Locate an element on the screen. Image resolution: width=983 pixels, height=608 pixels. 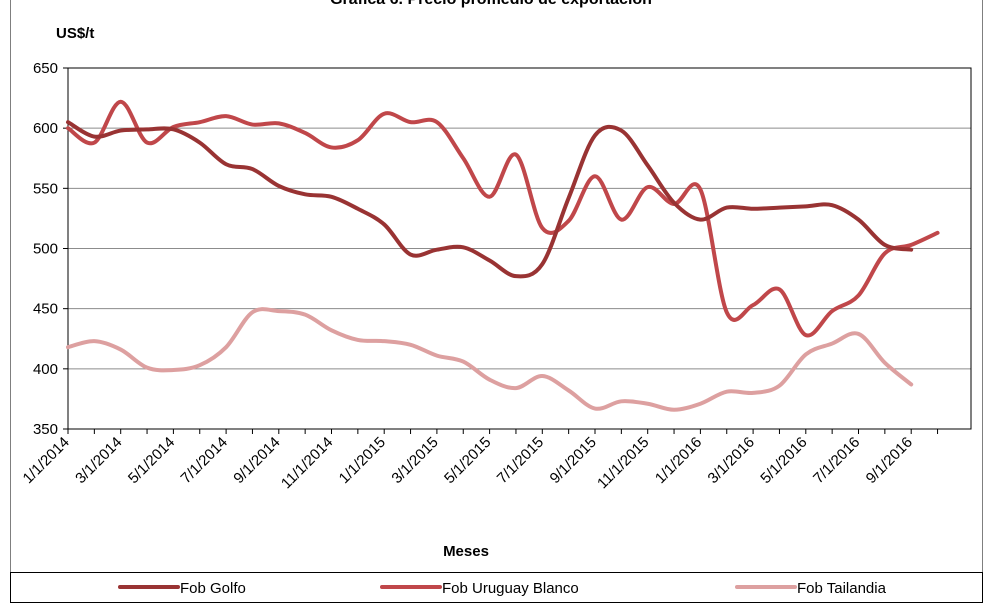
x-axis-label: Meses is located at coordinates (466, 551).